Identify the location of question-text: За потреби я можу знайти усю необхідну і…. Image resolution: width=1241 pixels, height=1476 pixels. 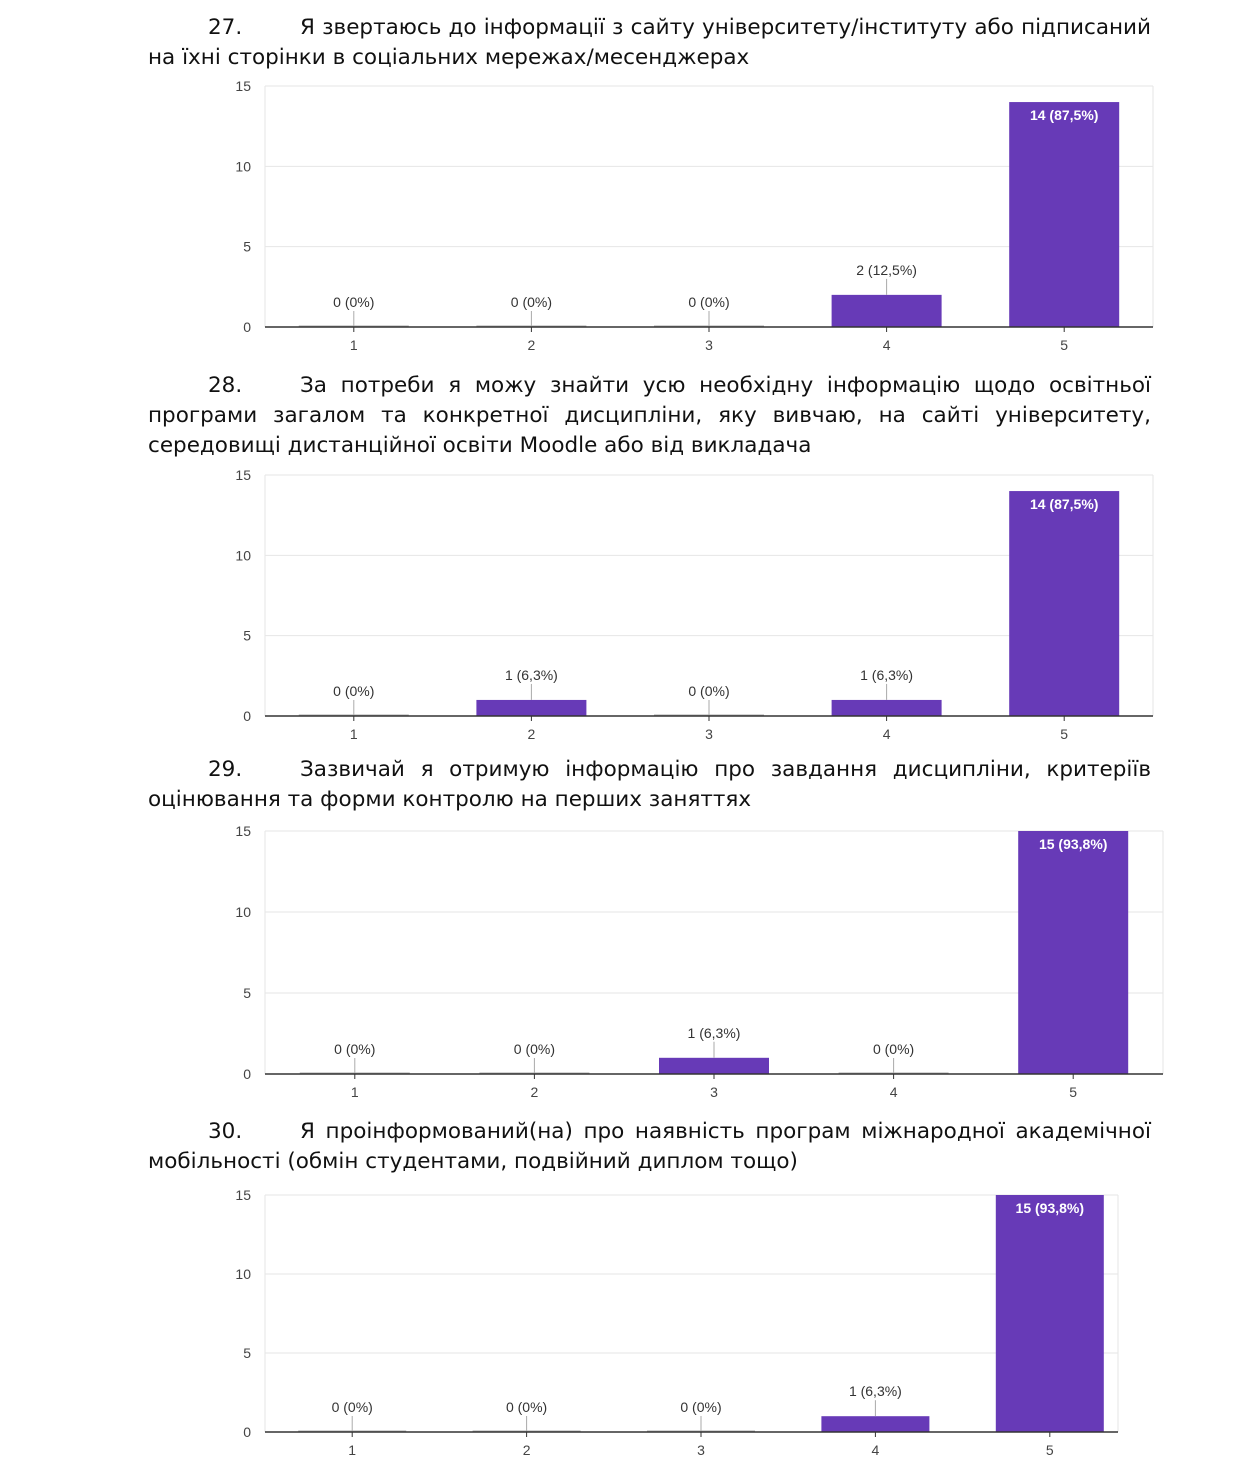
(649, 415).